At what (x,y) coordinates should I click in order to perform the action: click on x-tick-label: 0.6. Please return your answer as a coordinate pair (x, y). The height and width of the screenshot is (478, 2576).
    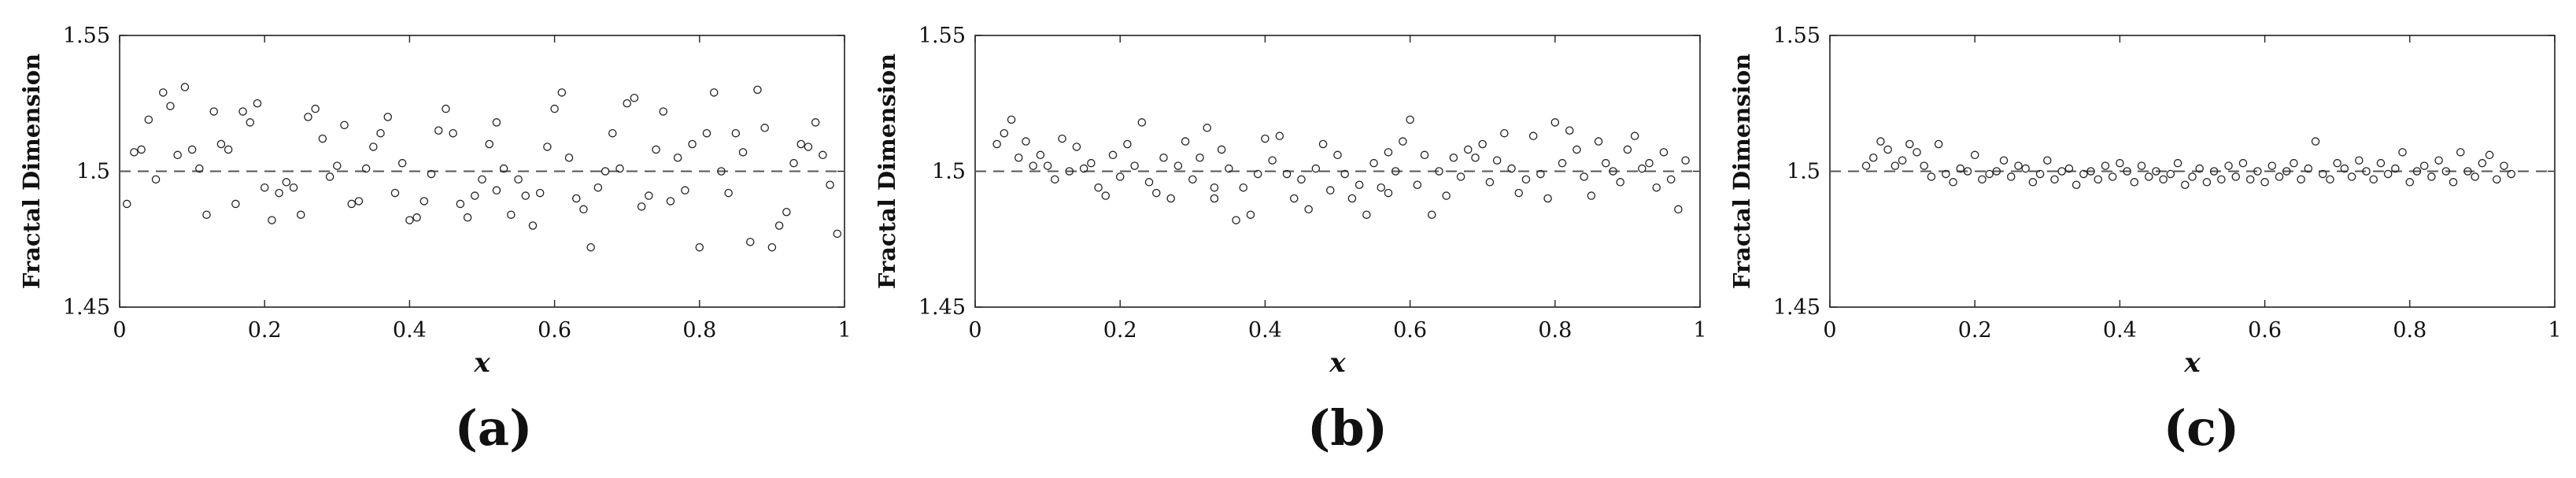
    Looking at the image, I should click on (1410, 330).